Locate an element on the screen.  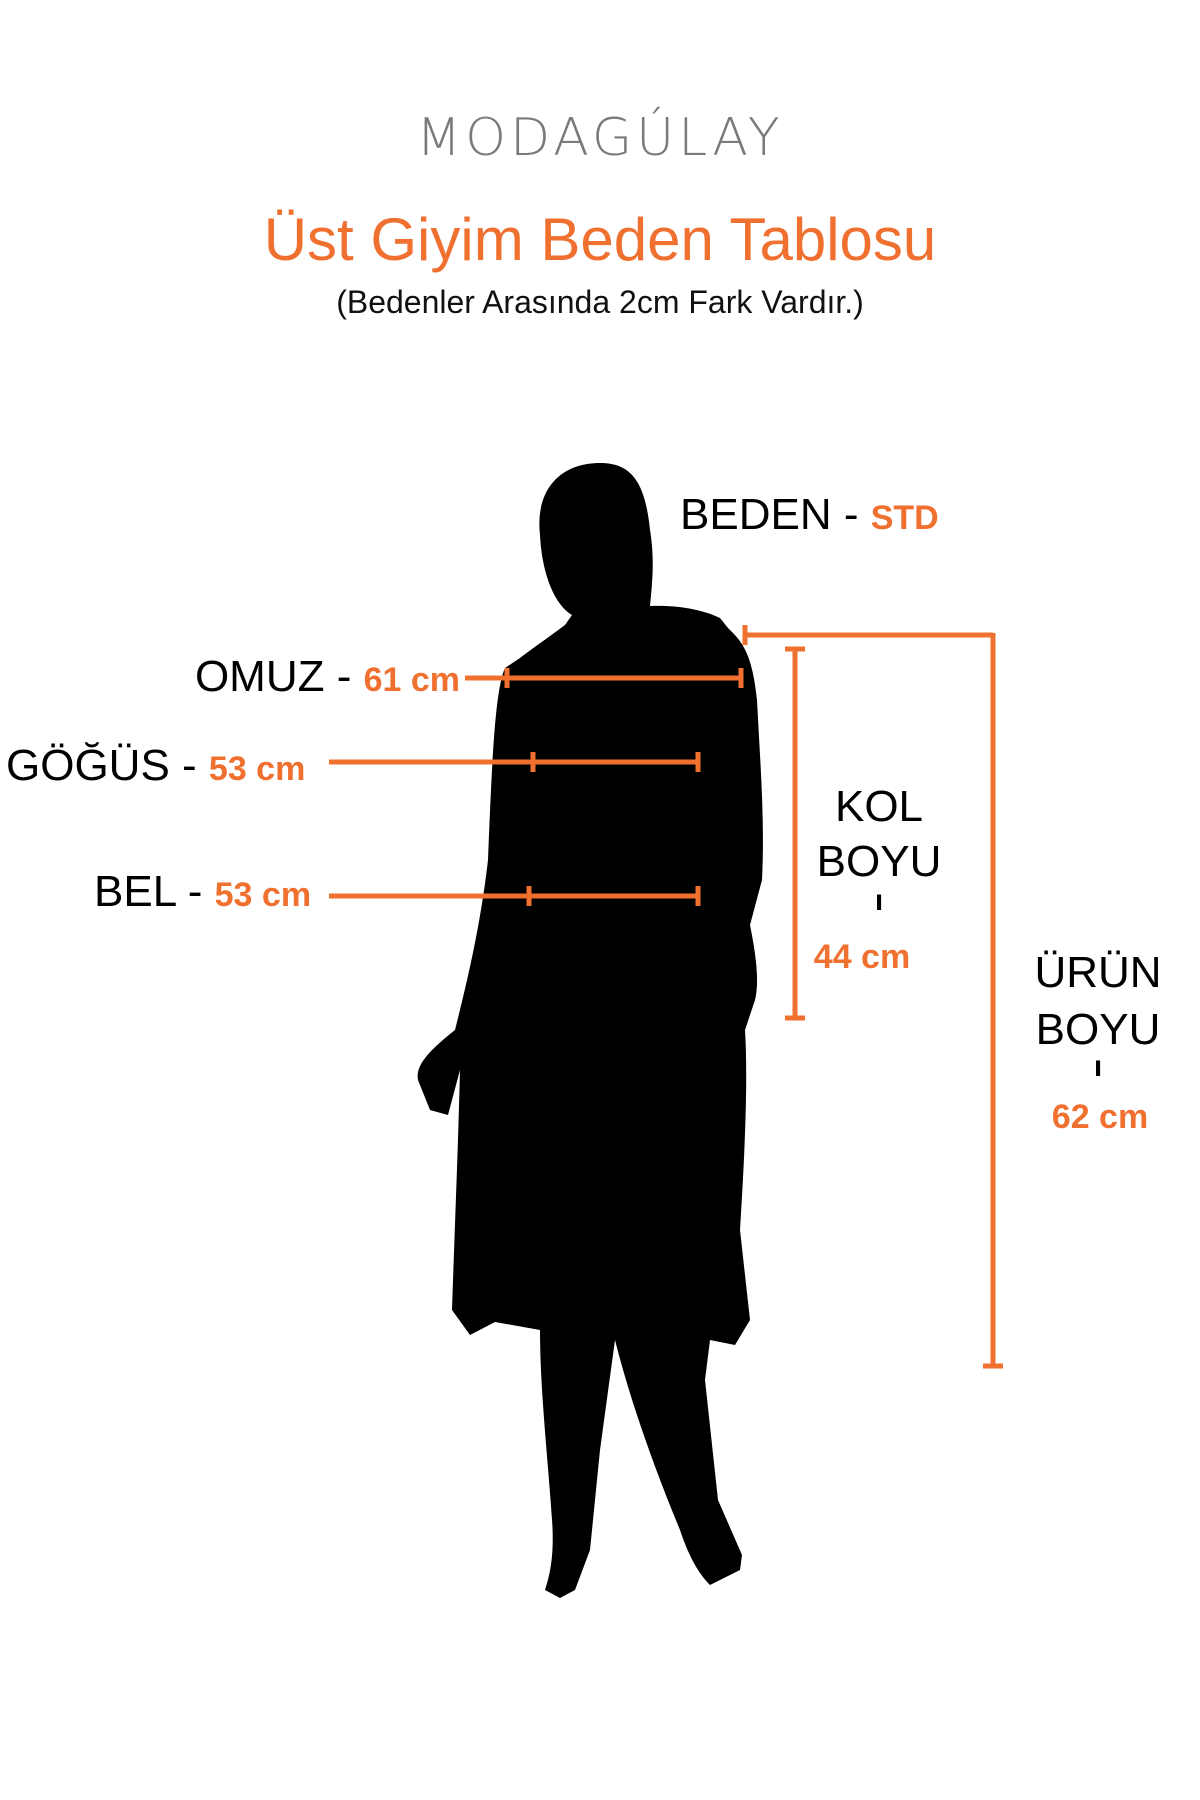
length-value: 62 cm is located at coordinates (1100, 1117).